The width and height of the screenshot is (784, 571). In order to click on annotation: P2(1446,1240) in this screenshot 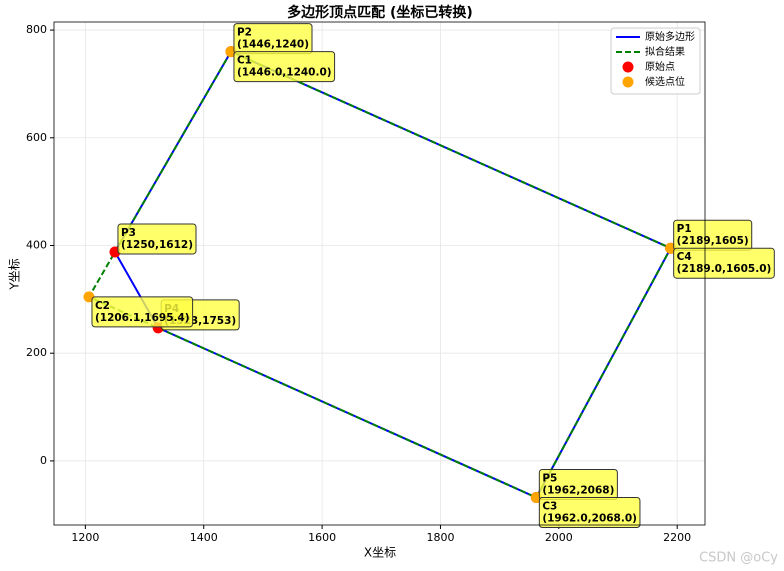, I will do `click(273, 39)`.